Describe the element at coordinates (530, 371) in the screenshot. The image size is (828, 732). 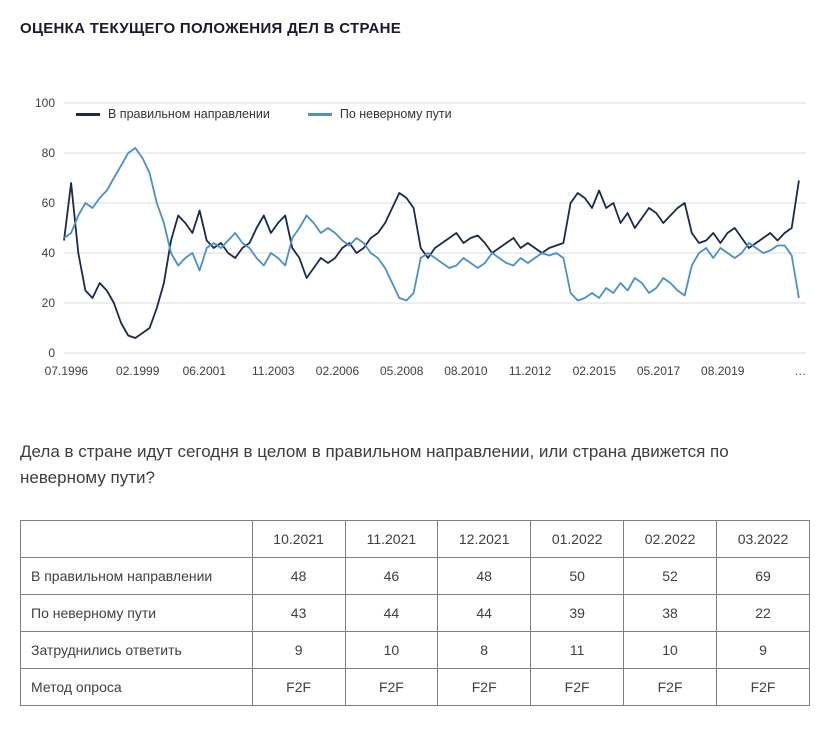
I see `x-axis-tick-label: 11.2012` at that location.